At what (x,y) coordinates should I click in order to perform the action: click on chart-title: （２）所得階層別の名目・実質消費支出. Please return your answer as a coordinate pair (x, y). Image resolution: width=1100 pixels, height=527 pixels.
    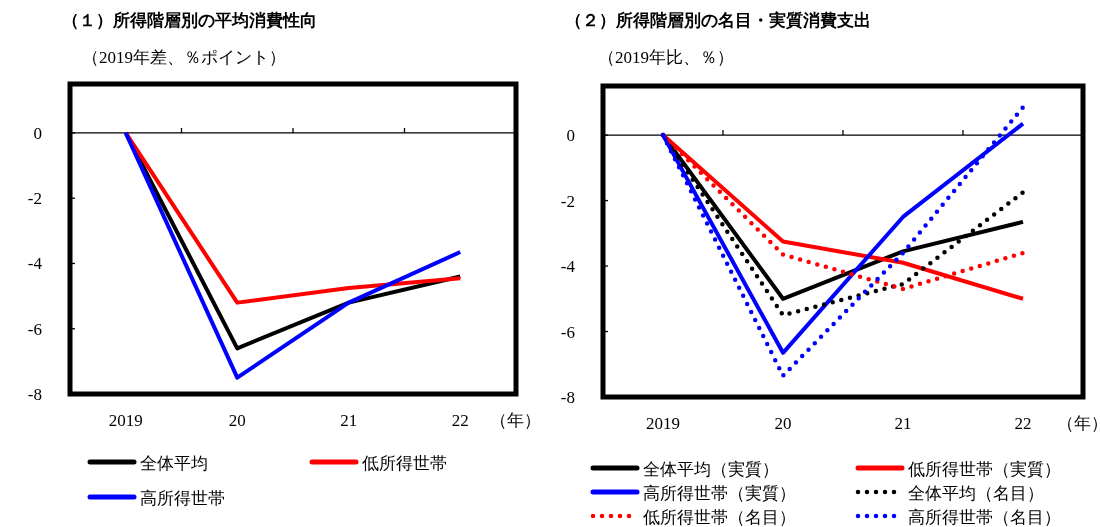
    Looking at the image, I should click on (718, 20).